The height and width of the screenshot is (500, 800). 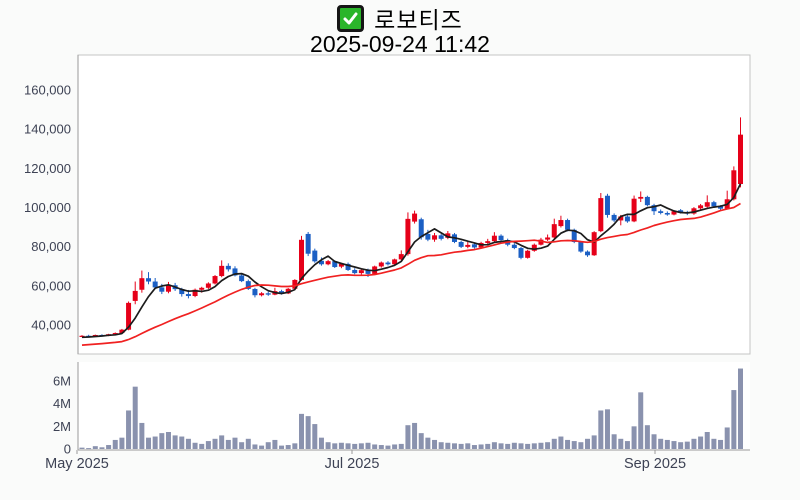 What do you see at coordinates (352, 464) in the screenshot?
I see `x-axis-label: Jul 2025` at bounding box center [352, 464].